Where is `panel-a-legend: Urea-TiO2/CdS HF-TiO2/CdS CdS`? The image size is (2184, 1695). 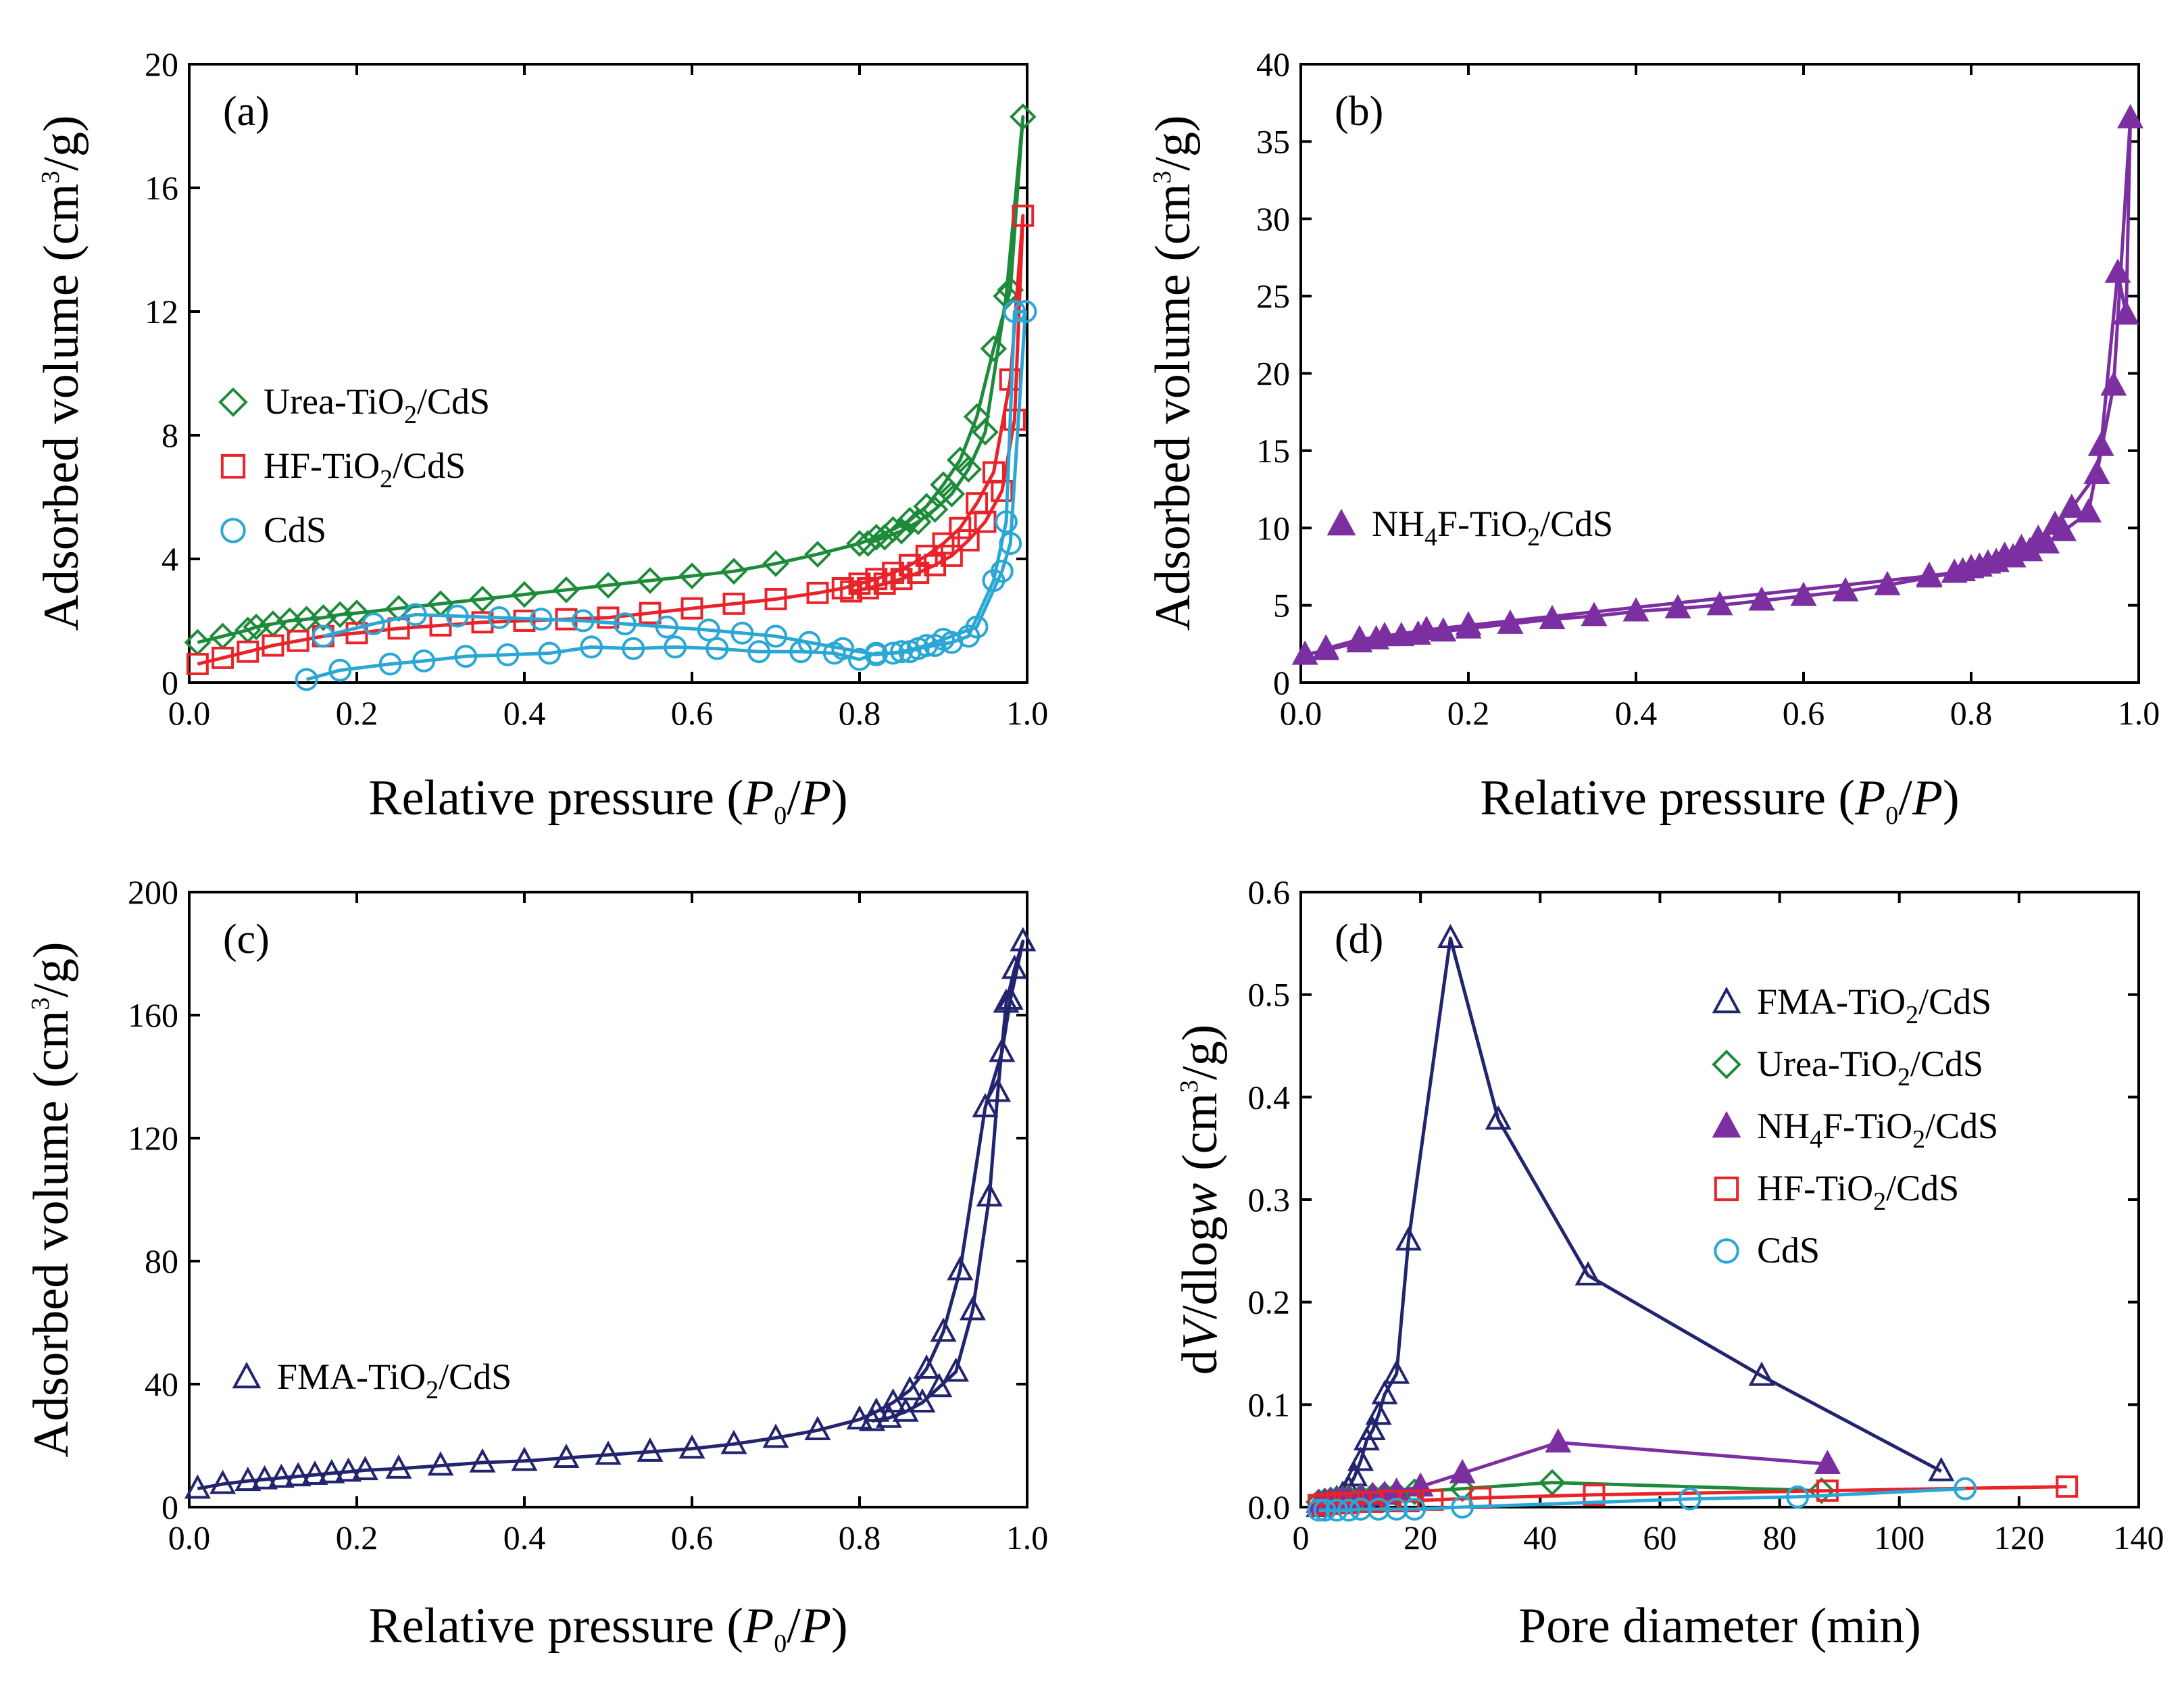
panel-a-legend: Urea-TiO2/CdS HF-TiO2/CdS CdS is located at coordinates (354, 466).